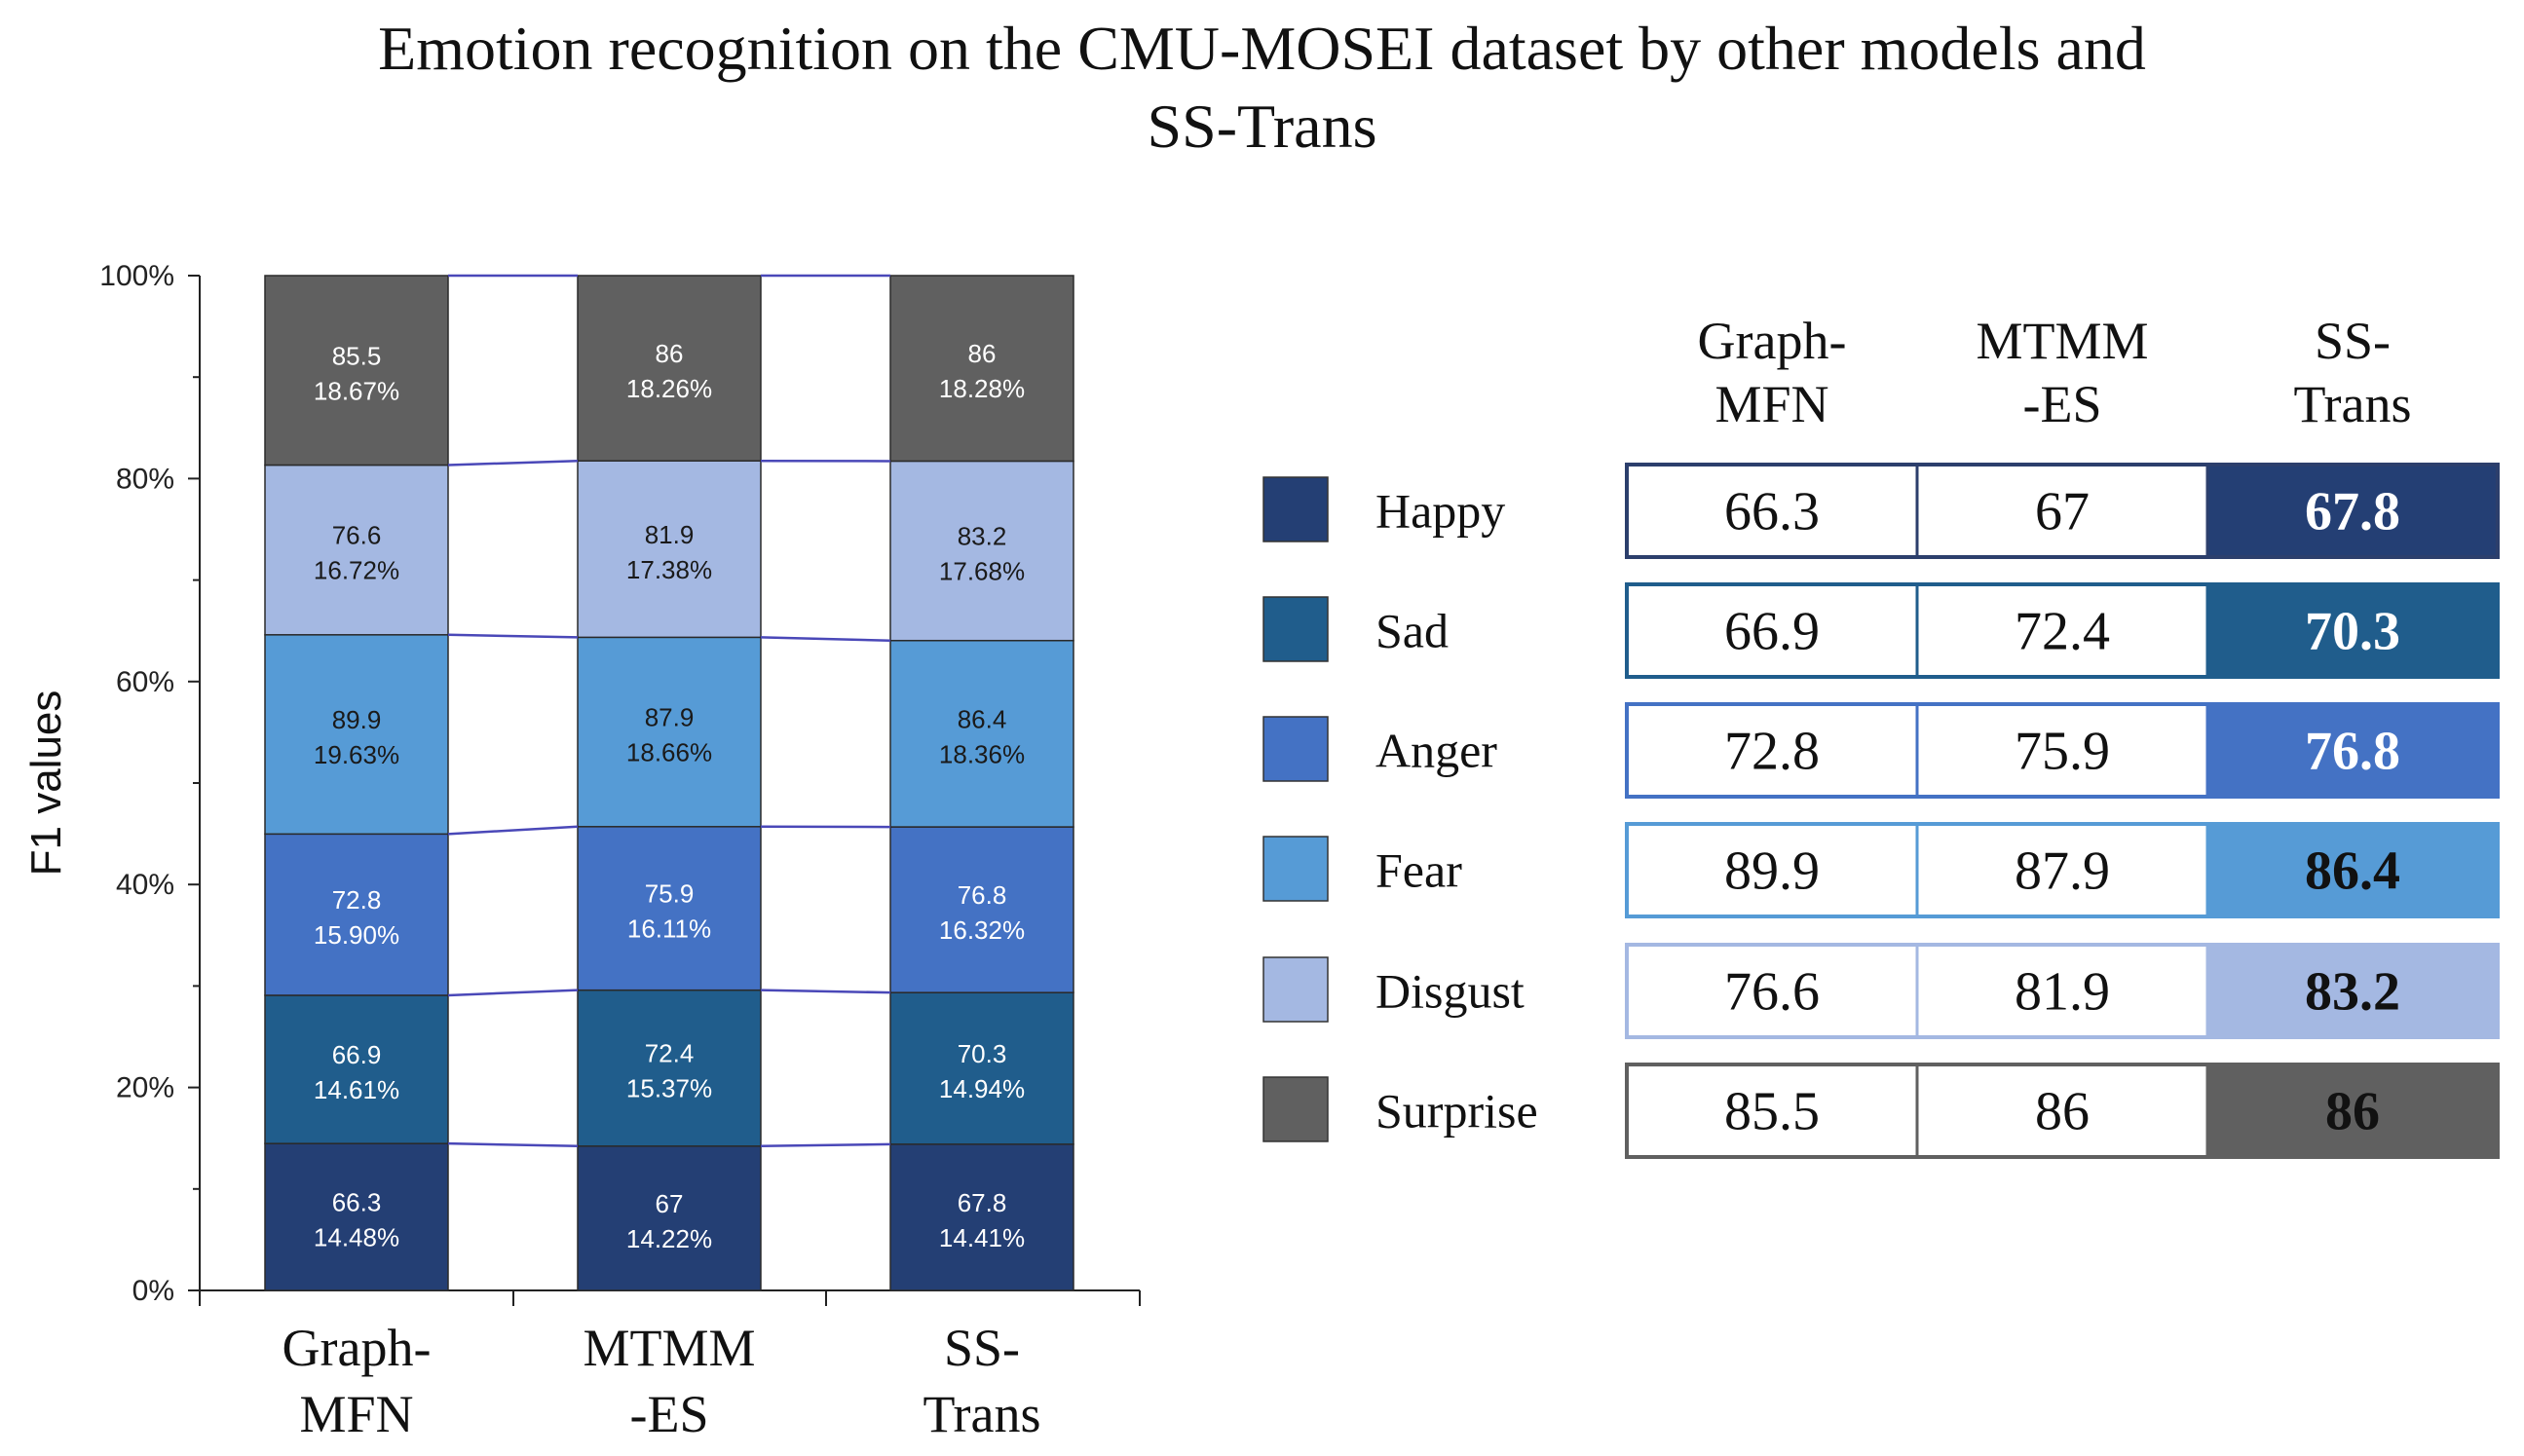 The height and width of the screenshot is (1456, 2524). I want to click on legend-swatch-sad, so click(1295, 629).